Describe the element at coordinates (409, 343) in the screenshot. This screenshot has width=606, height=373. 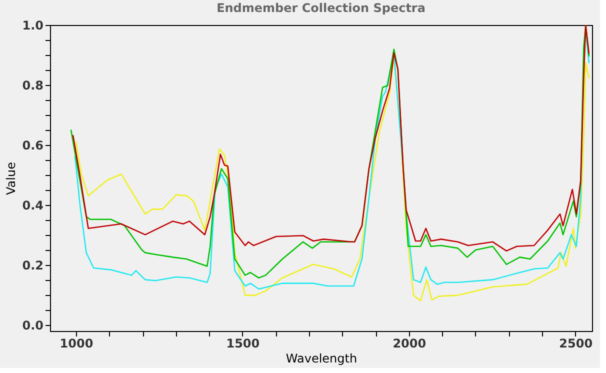
I see `x-tick-label: 2000` at that location.